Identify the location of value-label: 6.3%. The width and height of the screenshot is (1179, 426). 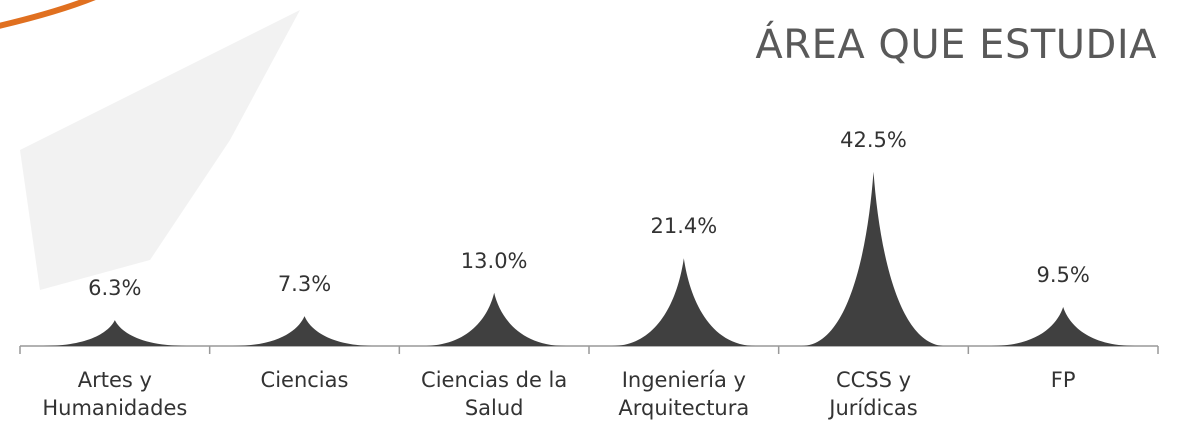
(115, 288).